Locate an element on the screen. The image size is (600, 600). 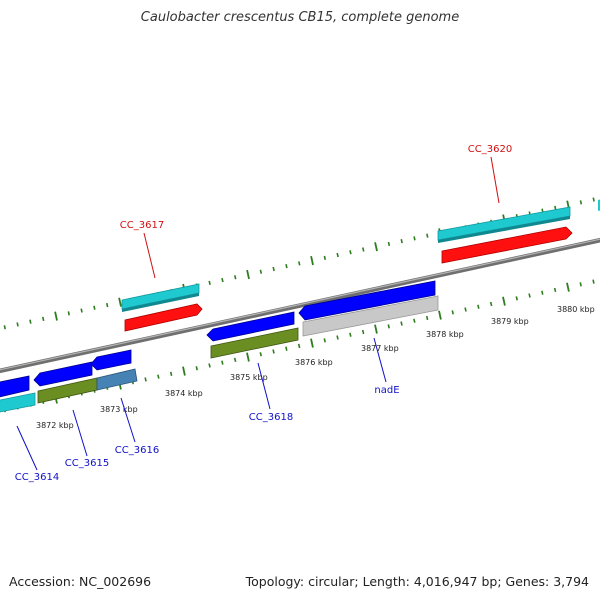
cds-cc3618 is located at coordinates (250, 326).